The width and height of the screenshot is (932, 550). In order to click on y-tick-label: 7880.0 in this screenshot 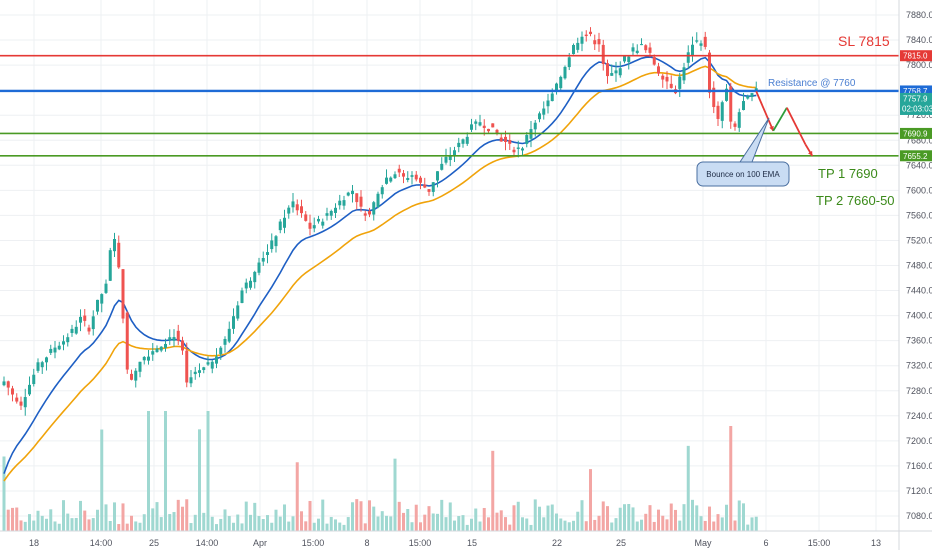, I will do `click(919, 15)`.